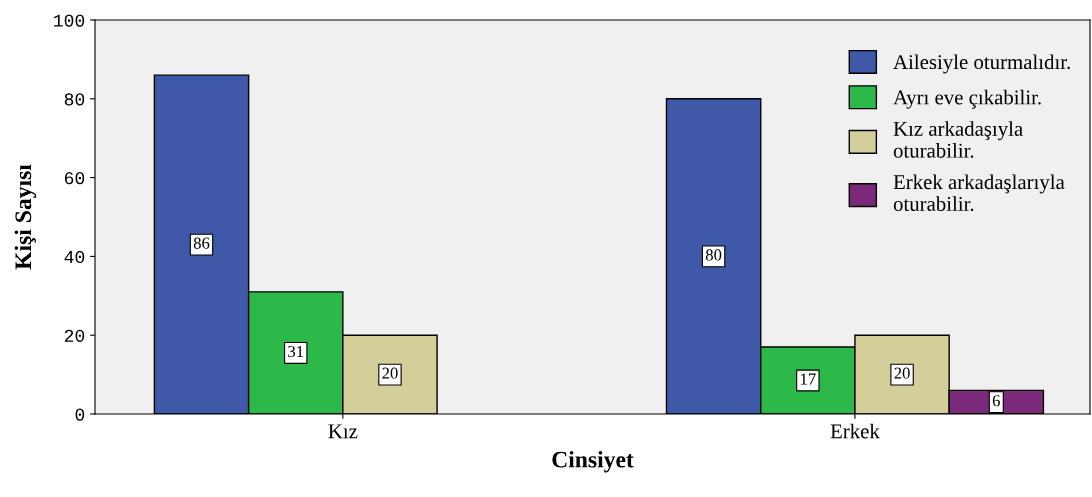 This screenshot has width=1092, height=497. Describe the element at coordinates (201, 243) in the screenshot. I see `data-label: 86` at that location.